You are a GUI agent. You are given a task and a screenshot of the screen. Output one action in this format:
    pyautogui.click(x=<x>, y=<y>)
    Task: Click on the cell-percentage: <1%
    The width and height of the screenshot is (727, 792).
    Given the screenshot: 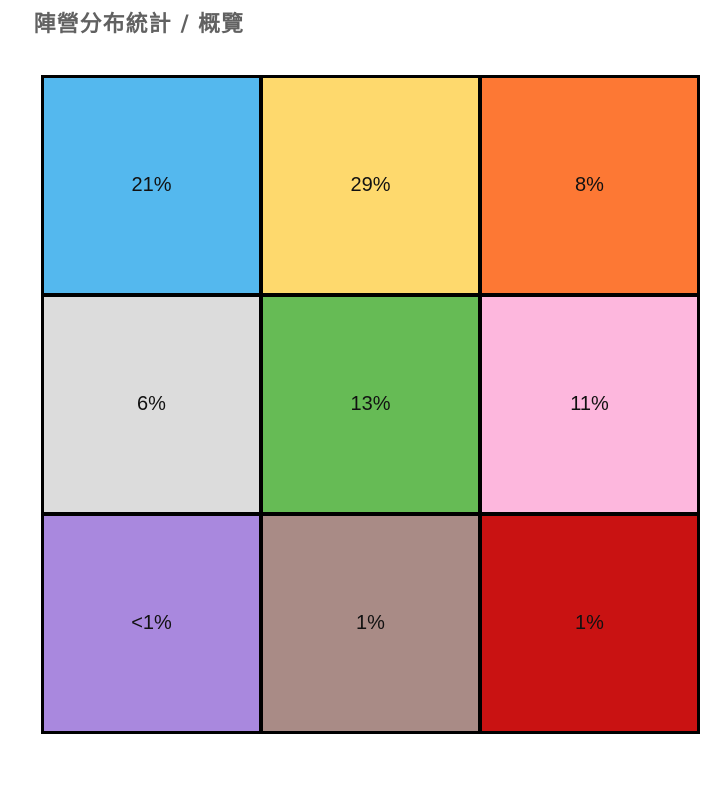 What is the action you would take?
    pyautogui.click(x=151, y=623)
    